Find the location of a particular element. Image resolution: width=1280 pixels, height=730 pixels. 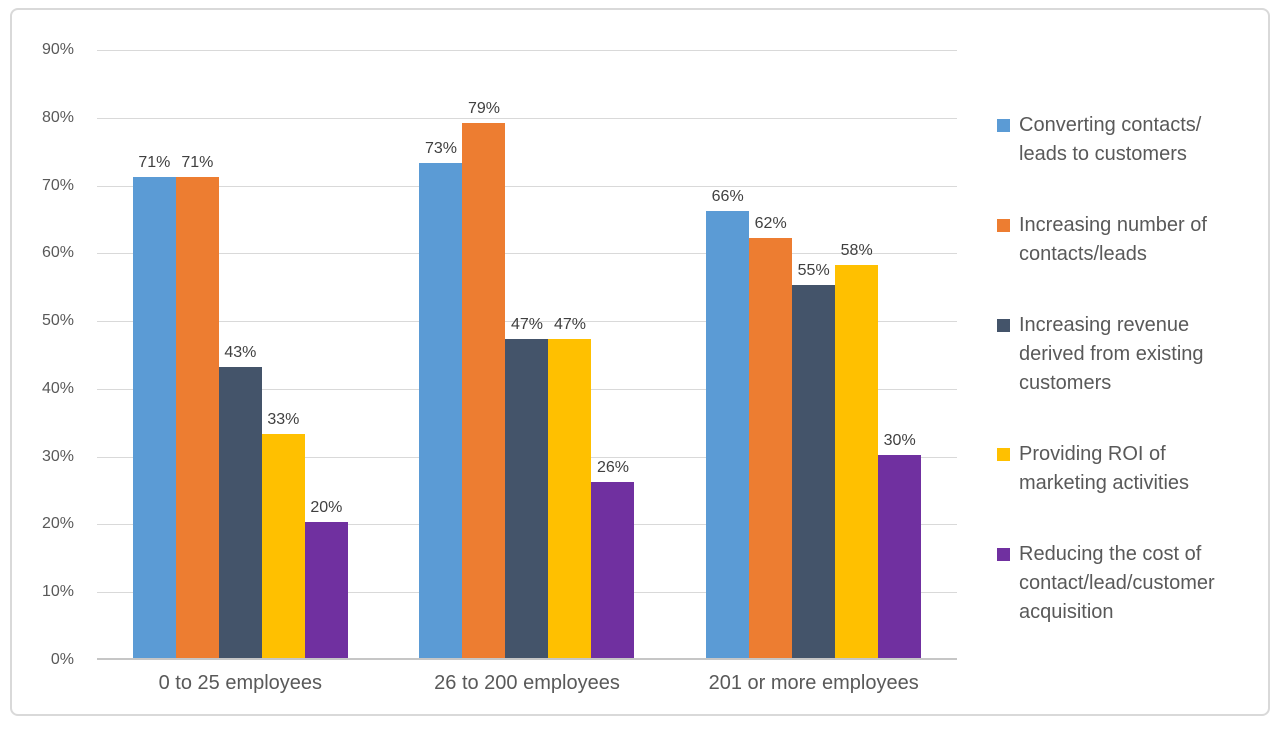

bar-column: 26% is located at coordinates (613, 354).